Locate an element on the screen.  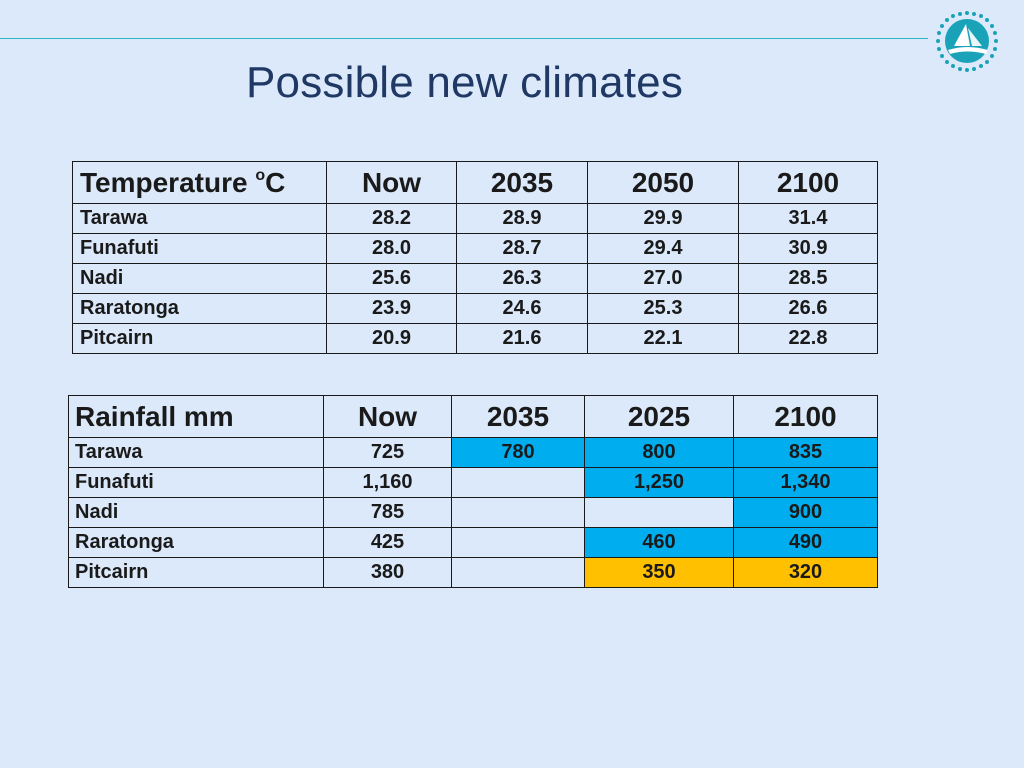
organisation-logo-icon is located at coordinates (967, 41).